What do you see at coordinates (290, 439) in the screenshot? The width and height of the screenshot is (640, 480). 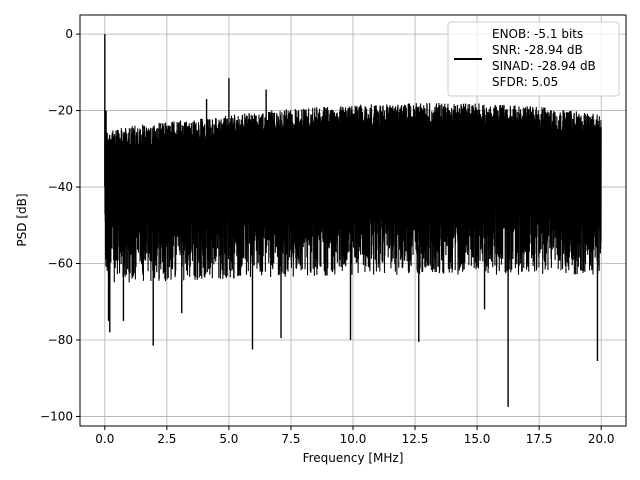 I see `x-tick-label: 7.5` at bounding box center [290, 439].